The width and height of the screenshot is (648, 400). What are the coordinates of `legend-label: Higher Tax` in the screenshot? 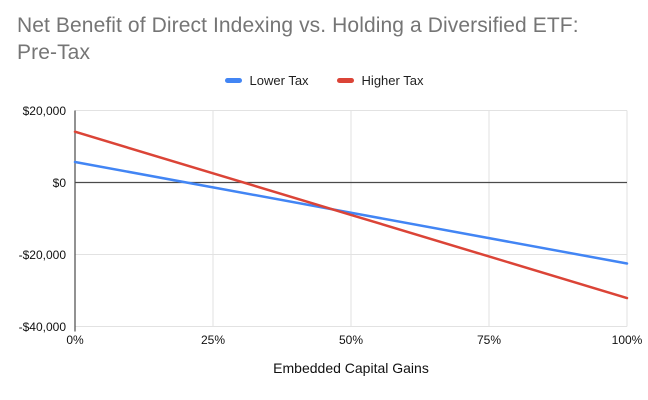 It's located at (392, 80).